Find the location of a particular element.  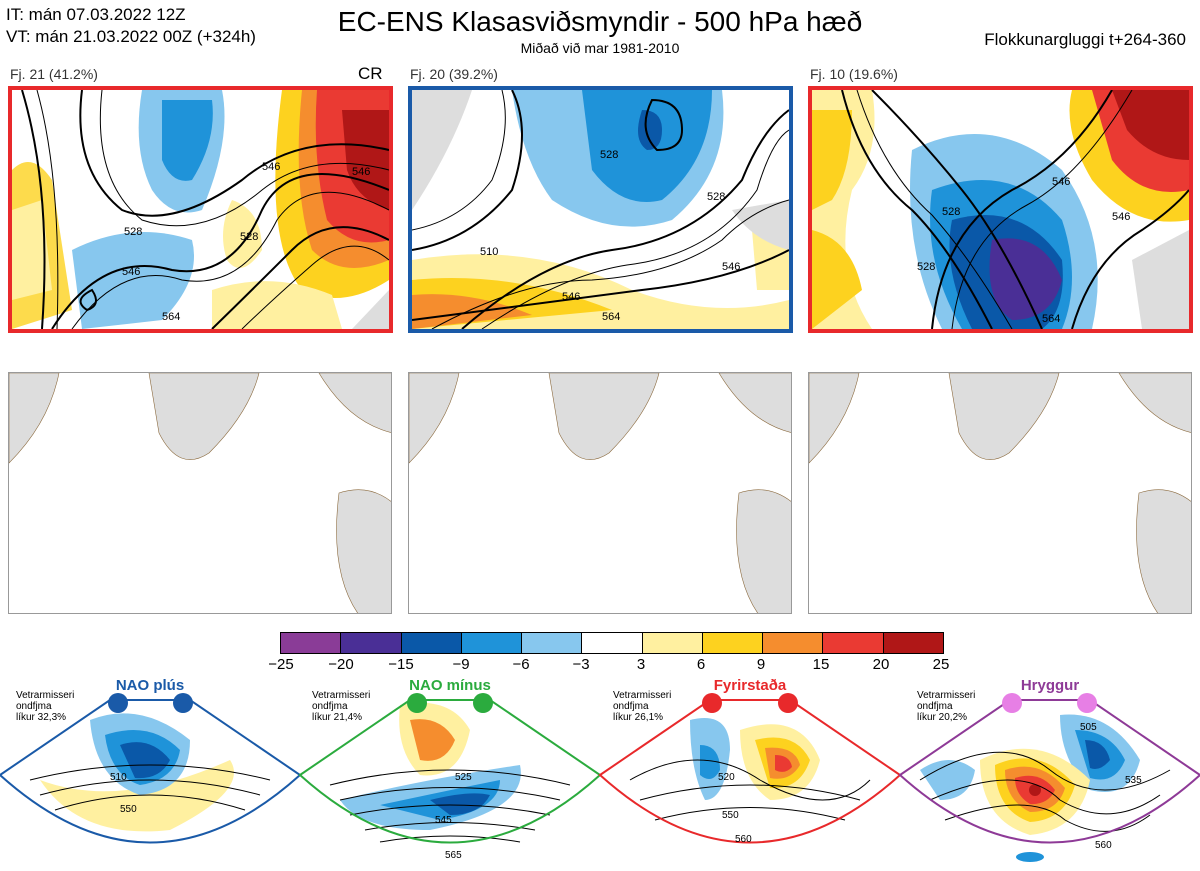

empty-map-2-svg is located at coordinates (600, 493).